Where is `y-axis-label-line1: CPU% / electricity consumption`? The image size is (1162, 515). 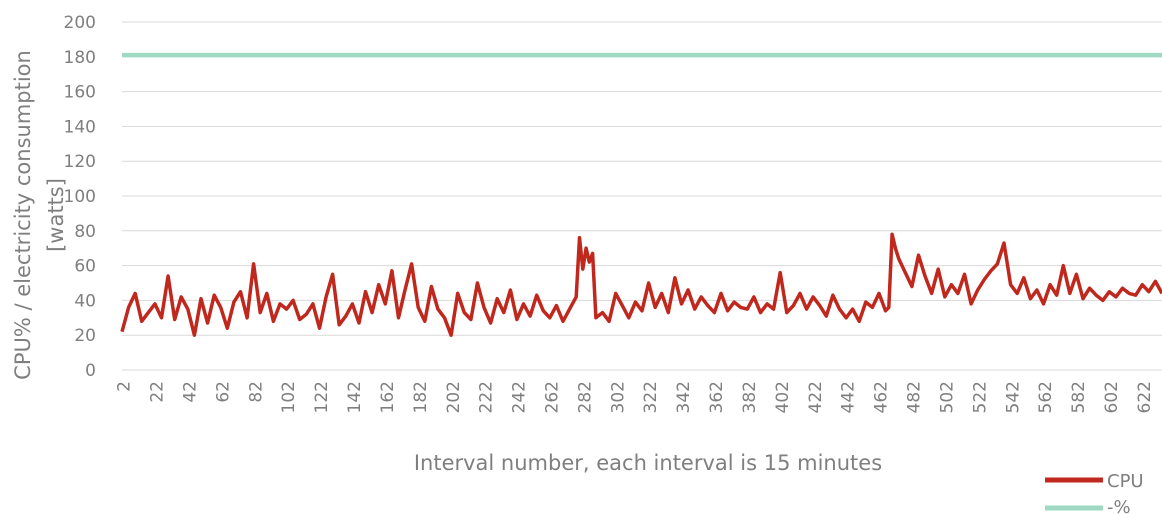 y-axis-label-line1: CPU% / electricity consumption is located at coordinates (23, 215).